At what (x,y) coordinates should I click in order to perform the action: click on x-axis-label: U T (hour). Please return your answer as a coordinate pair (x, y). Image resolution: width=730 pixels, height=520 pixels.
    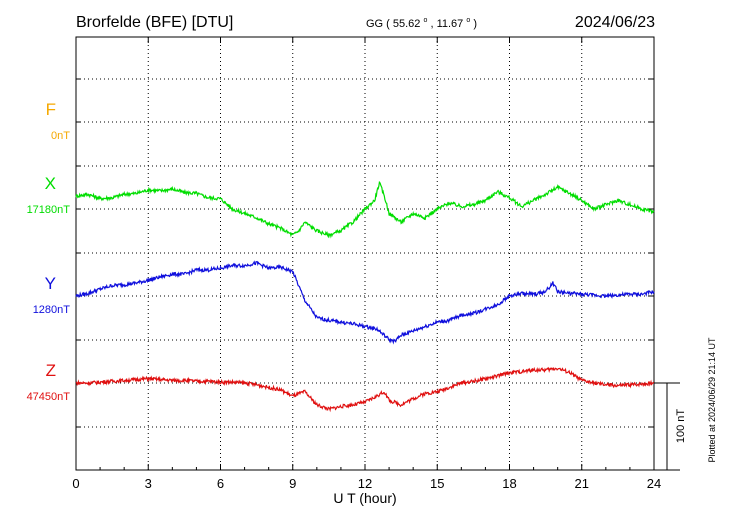
    Looking at the image, I should click on (364, 498).